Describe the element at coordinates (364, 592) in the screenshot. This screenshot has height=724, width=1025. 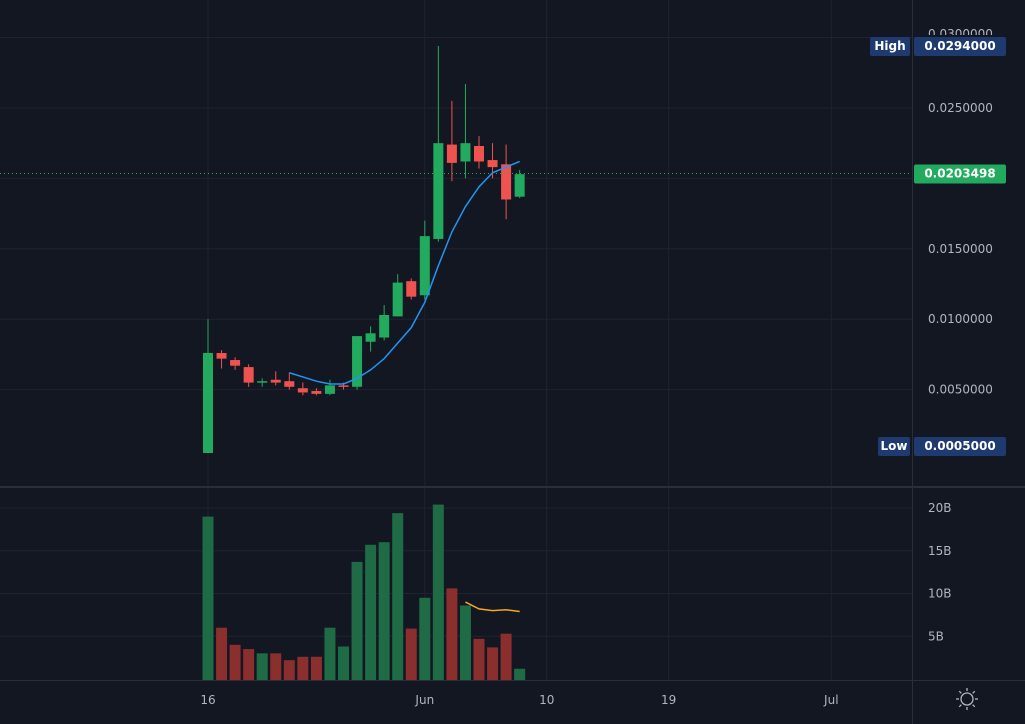
I see `volume-bars` at that location.